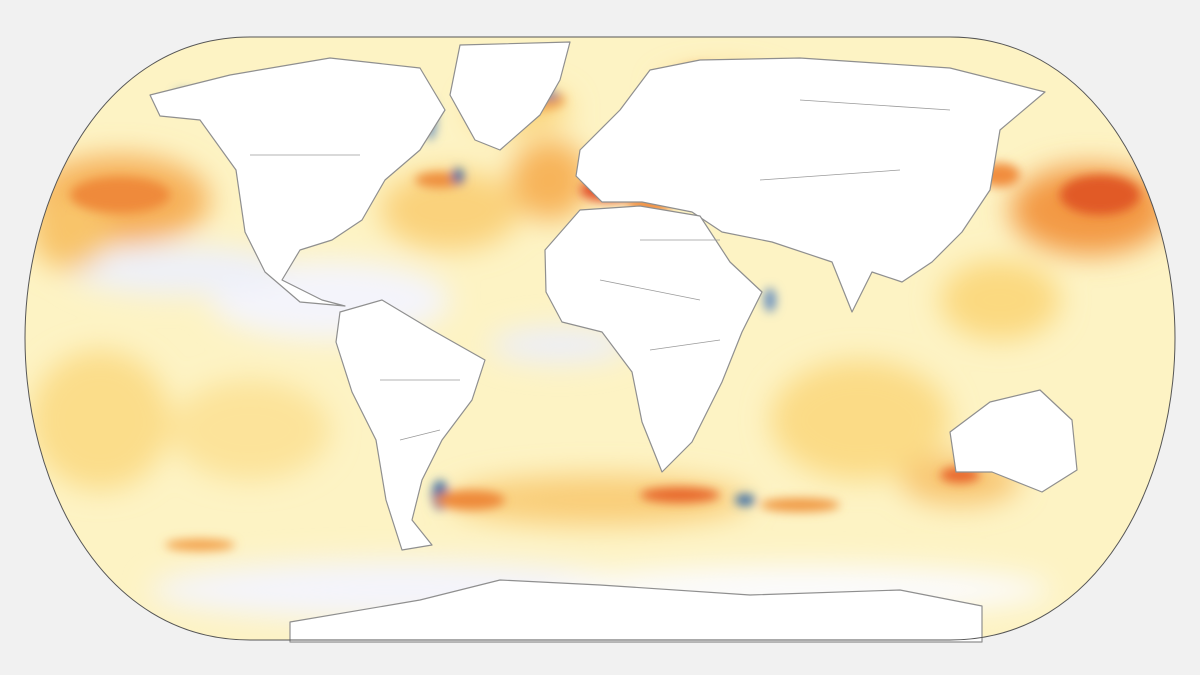 The width and height of the screenshot is (1200, 675). Describe the element at coordinates (653, 339) in the screenshot. I see `africa` at that location.